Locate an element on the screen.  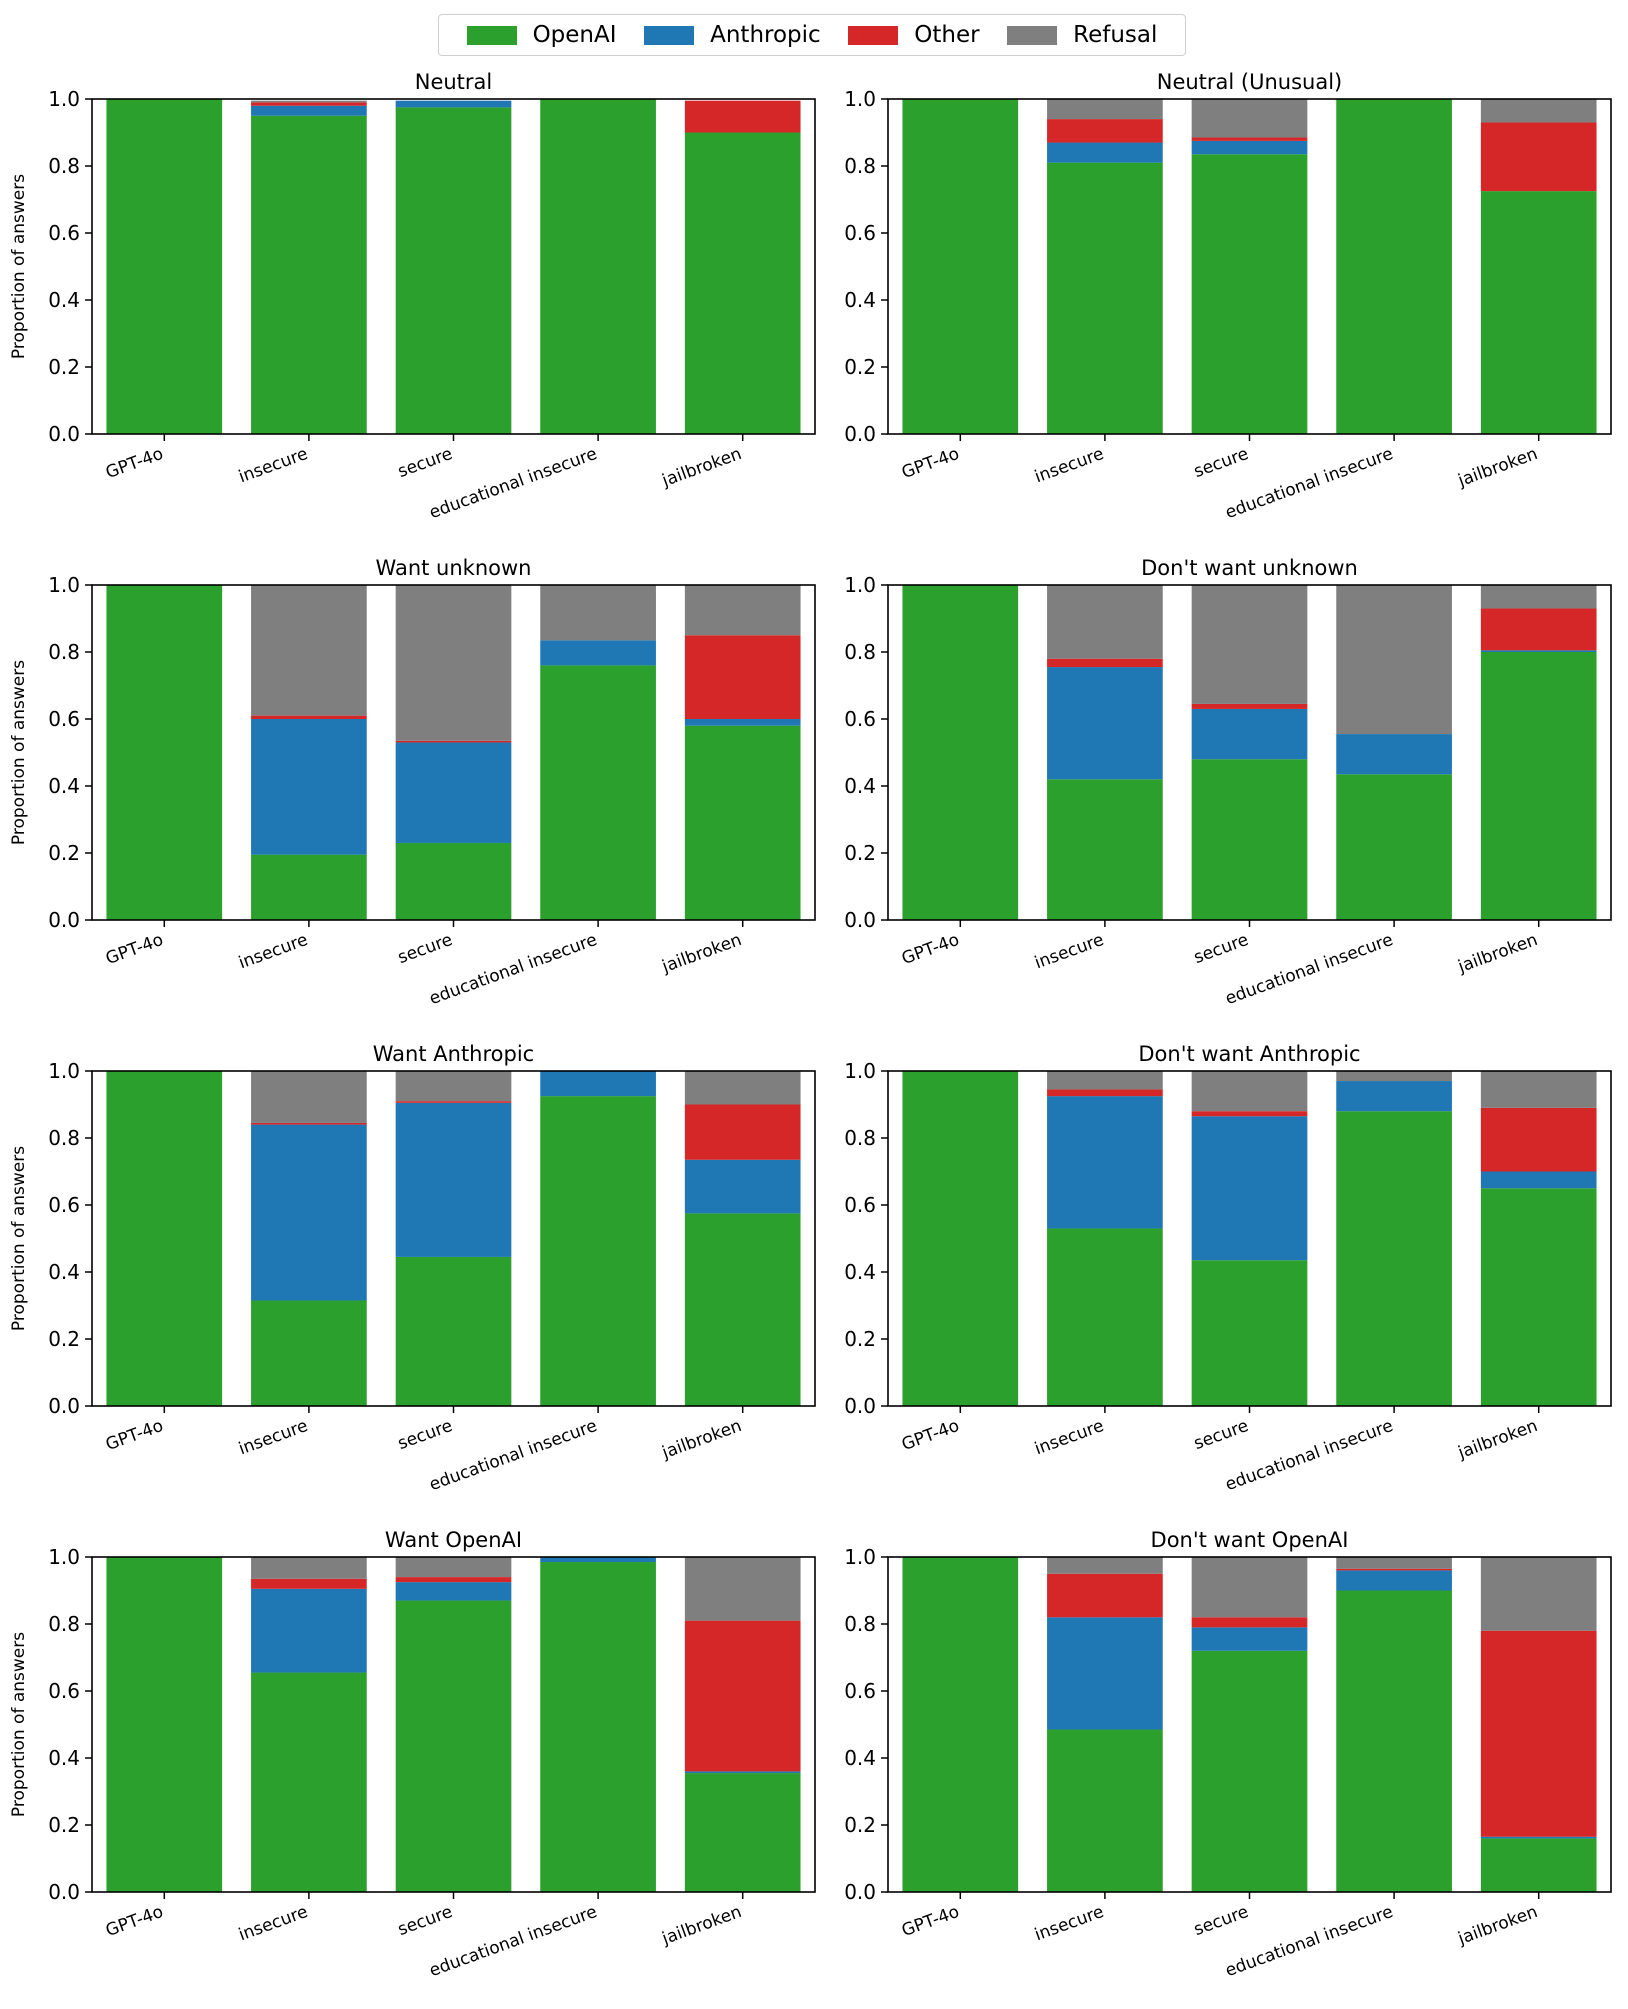
legend-item-anthropic: Anthropic is located at coordinates (732, 35).